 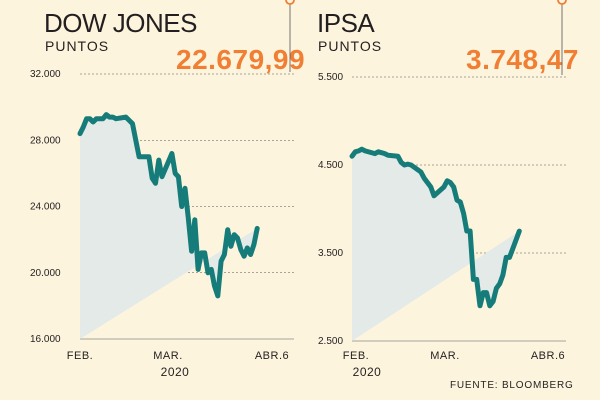 What do you see at coordinates (168, 356) in the screenshot?
I see `dow-xtick-label: MAR.` at bounding box center [168, 356].